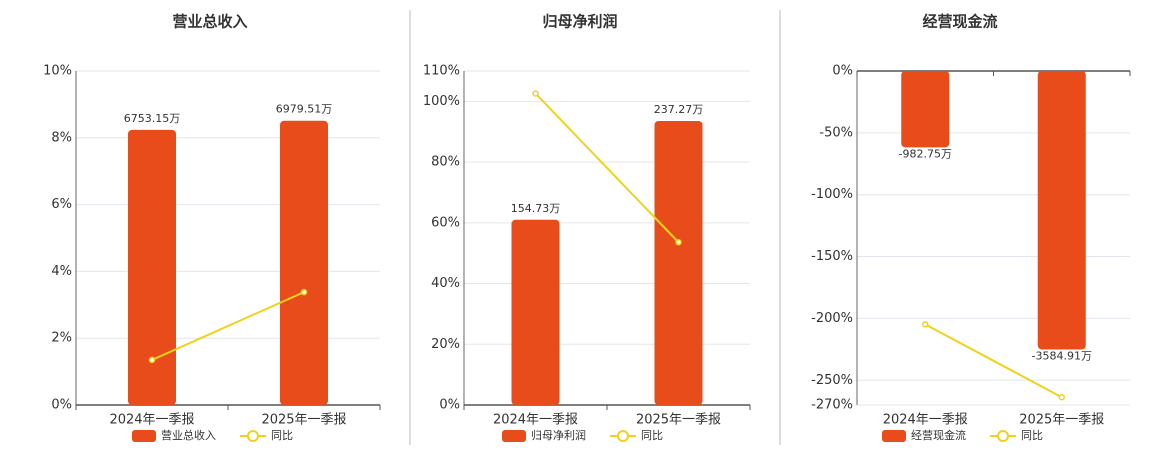 Image resolution: width=1160 pixels, height=450 pixels. What do you see at coordinates (536, 208) in the screenshot?
I see `bar-value-label: 154.73万` at bounding box center [536, 208].